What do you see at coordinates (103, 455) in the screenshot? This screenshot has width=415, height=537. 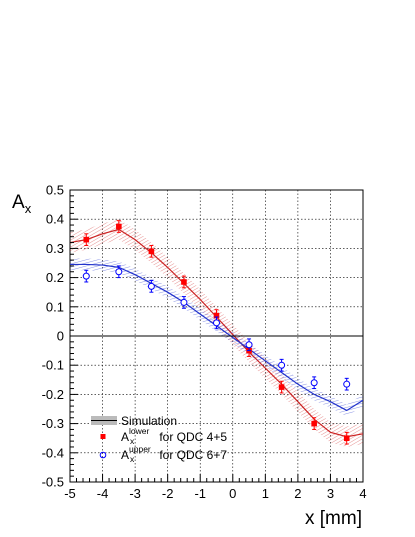 I see `legend-upper-marker` at bounding box center [103, 455].